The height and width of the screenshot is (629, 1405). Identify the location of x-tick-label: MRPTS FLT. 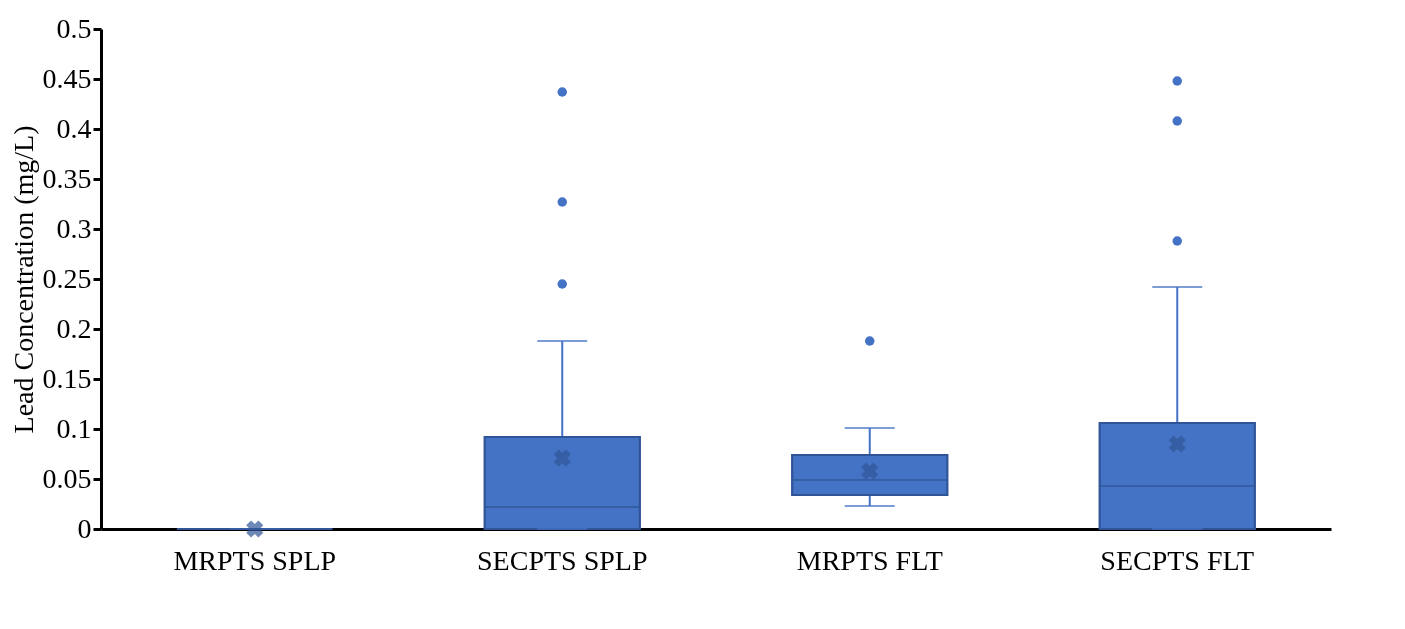
(869, 560).